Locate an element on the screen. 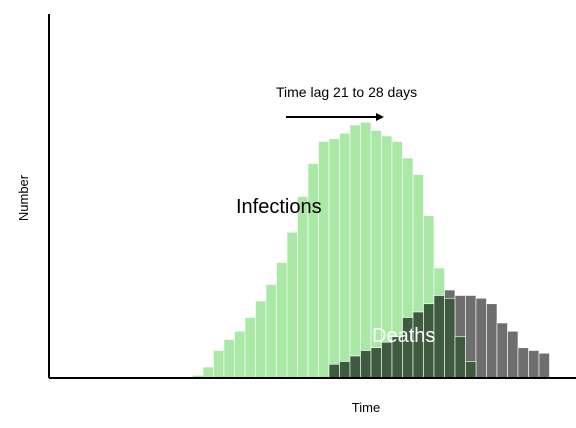 The image size is (576, 428). x-axis-label: Time is located at coordinates (366, 407).